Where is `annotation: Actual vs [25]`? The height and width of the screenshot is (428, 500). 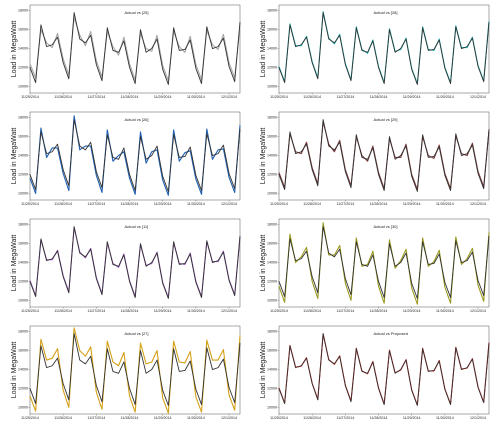 annotation: Actual vs [25] is located at coordinates (137, 12).